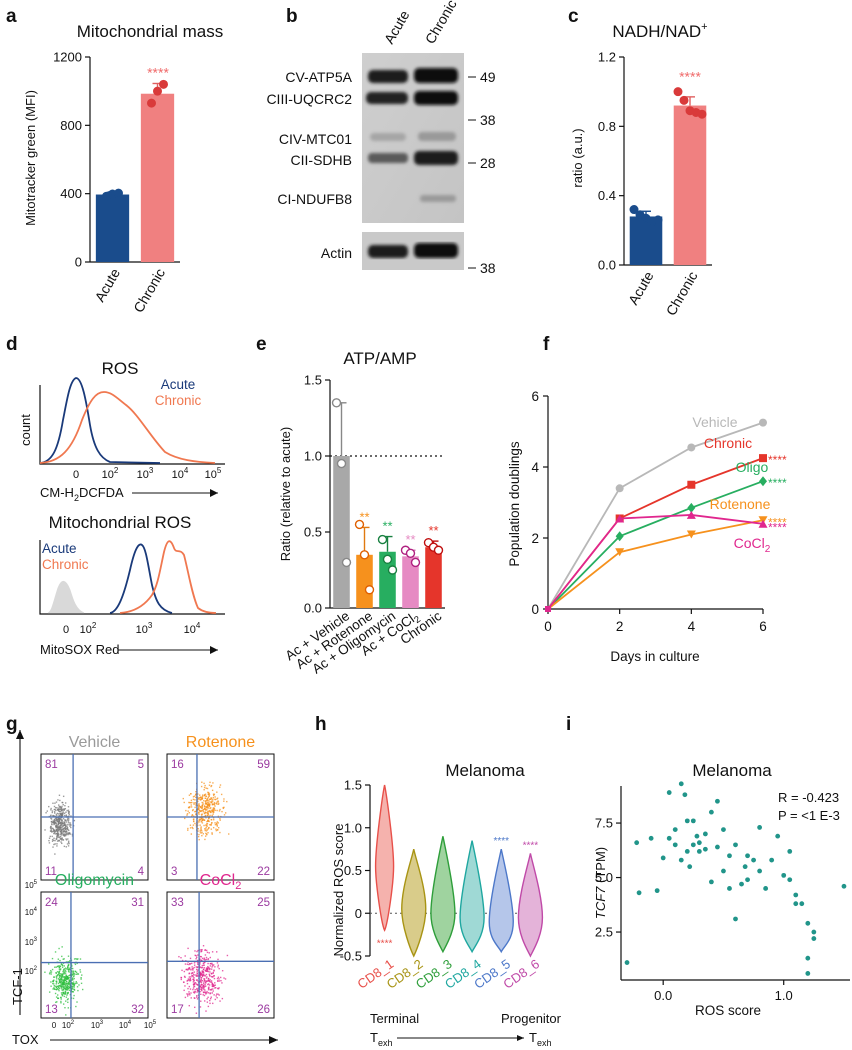 This screenshot has height=1050, width=852. What do you see at coordinates (735, 878) in the screenshot?
I see `chart-i-marks` at bounding box center [735, 878].